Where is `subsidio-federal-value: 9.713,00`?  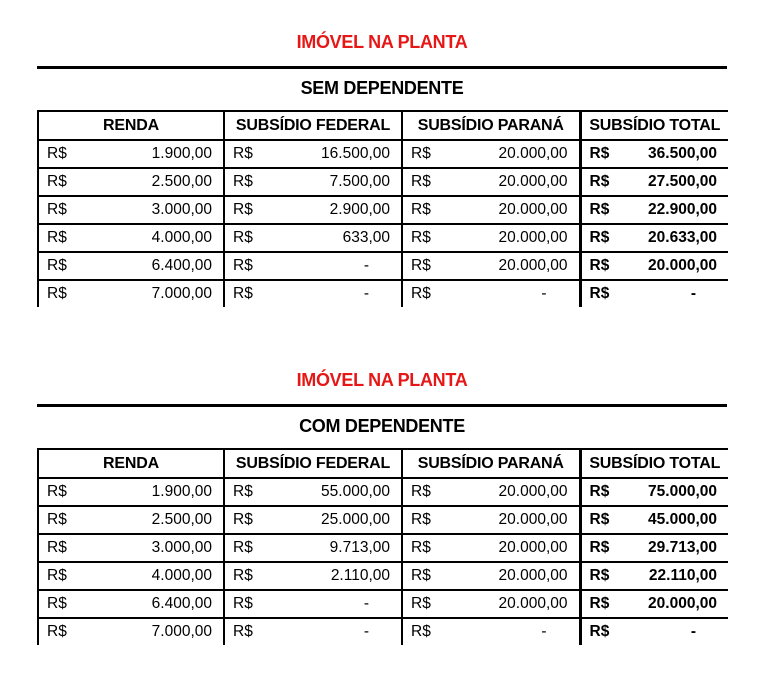
subsidio-federal-value: 9.713,00 is located at coordinates (359, 547).